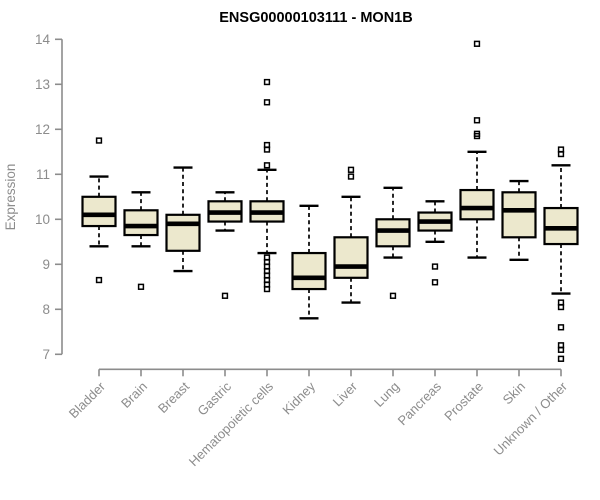 The image size is (600, 500). I want to click on box-group-brain, so click(141, 240).